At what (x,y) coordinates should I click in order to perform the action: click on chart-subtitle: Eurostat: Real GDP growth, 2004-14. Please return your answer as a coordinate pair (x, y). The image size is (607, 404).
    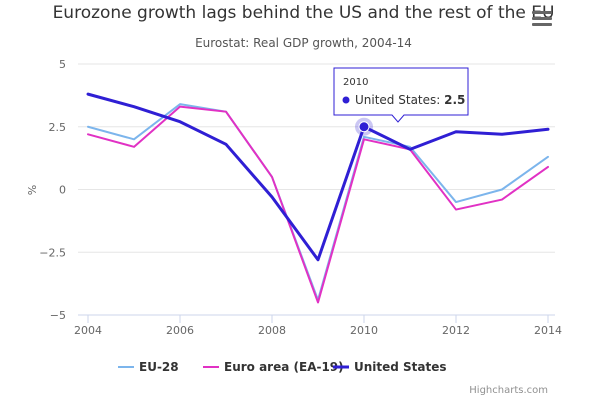
    Looking at the image, I should click on (303, 43).